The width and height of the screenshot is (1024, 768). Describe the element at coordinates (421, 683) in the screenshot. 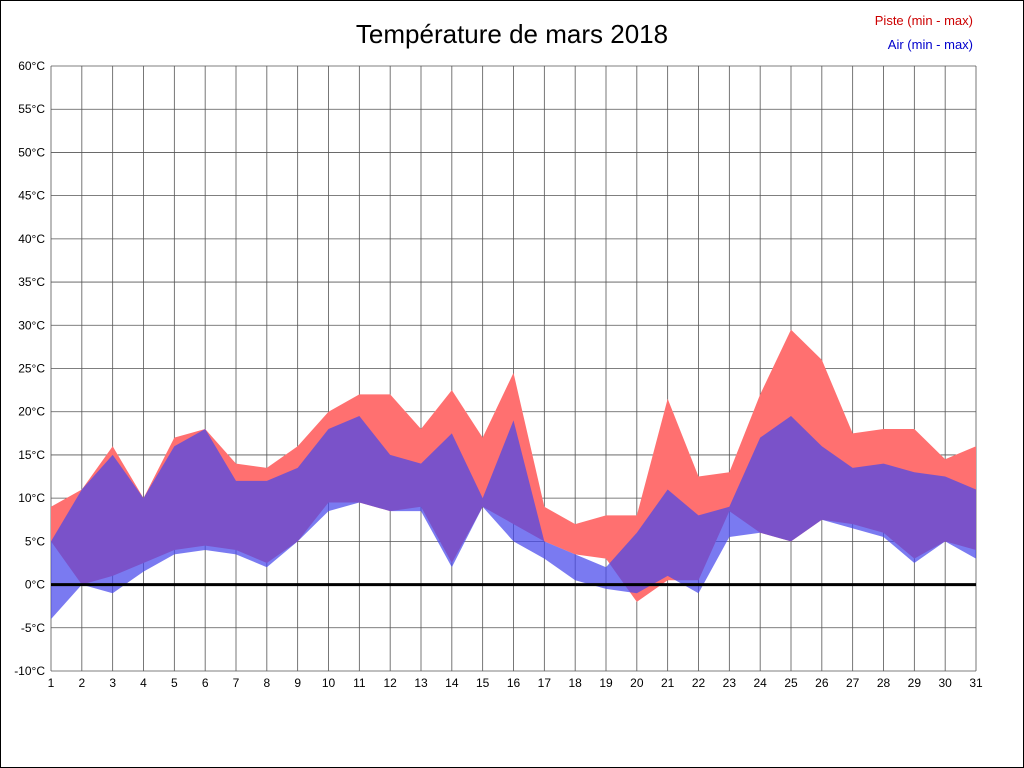

I see `svg-text: 13` at that location.